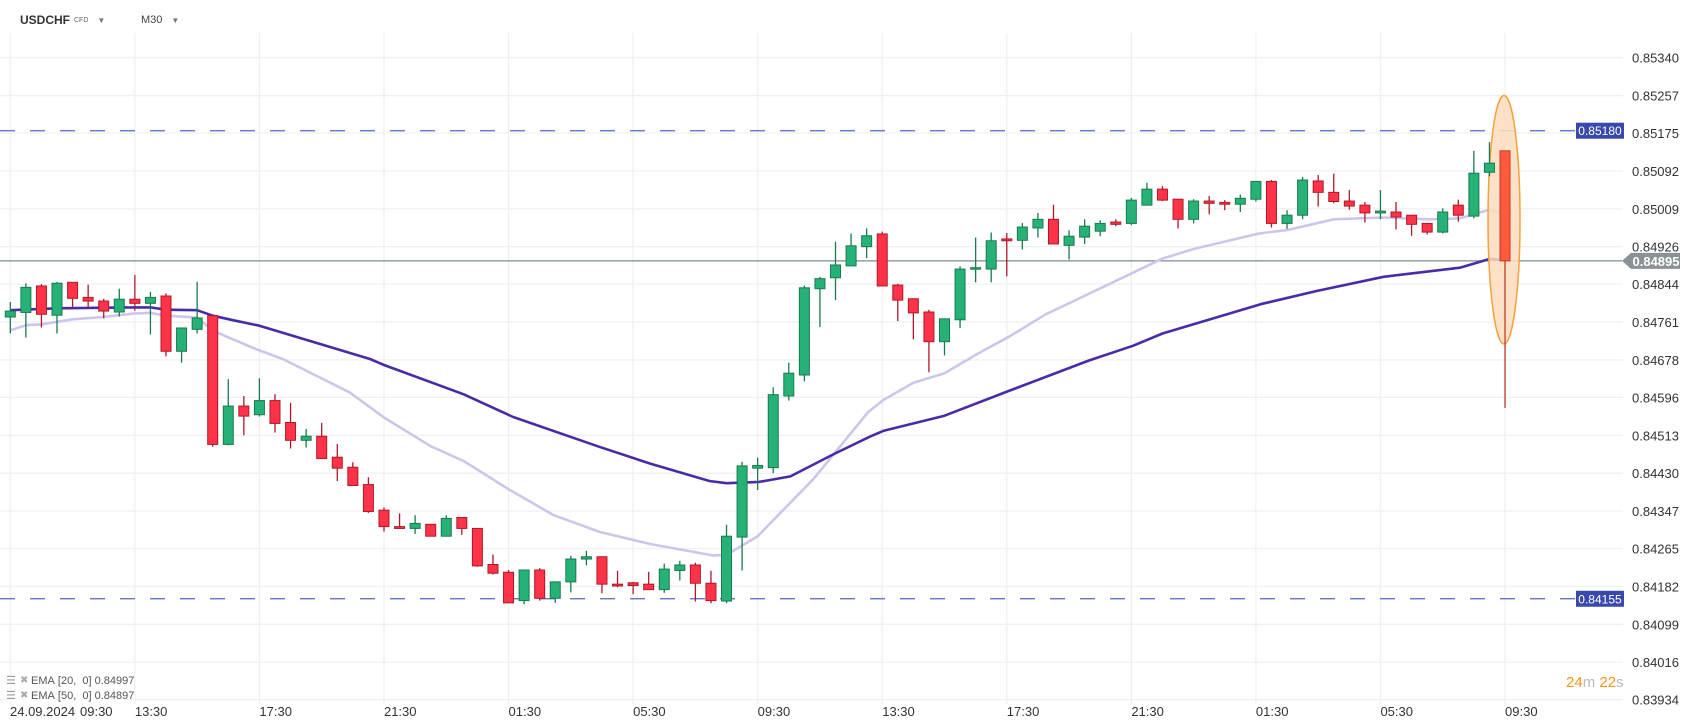  I want to click on indicator-params: [50, 0], so click(74, 695).